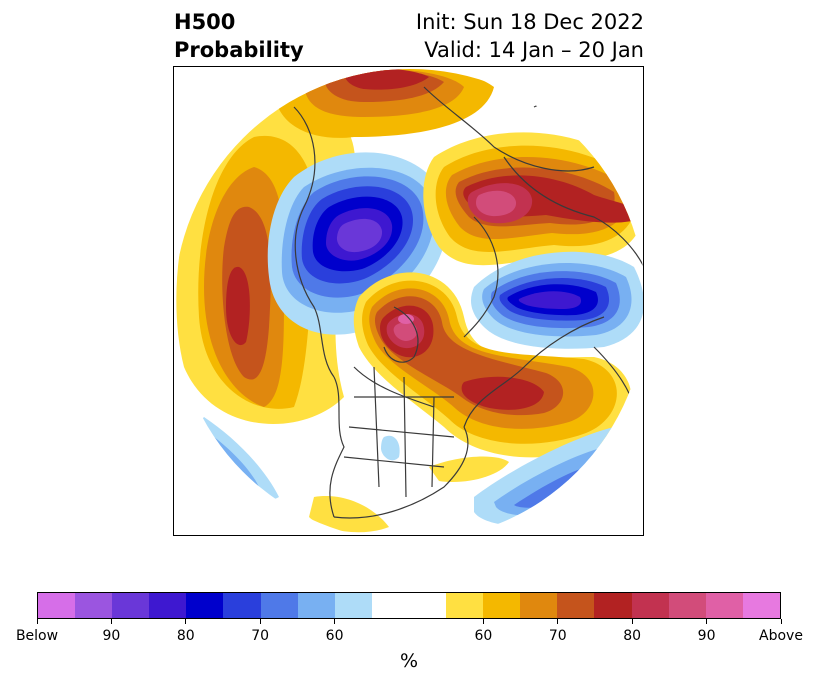 This screenshot has height=686, width=819. What do you see at coordinates (410, 475) in the screenshot?
I see `anomaly-southern-lows` at bounding box center [410, 475].